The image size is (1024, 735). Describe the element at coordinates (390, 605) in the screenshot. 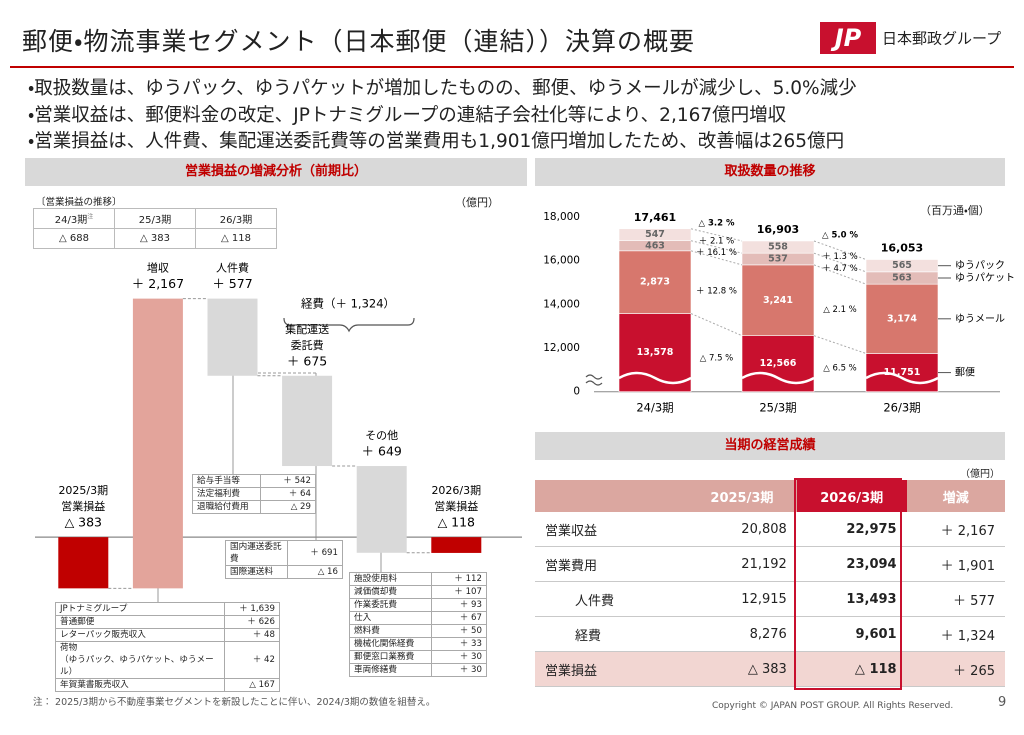

I see `breakdown-label: 作業委託費` at that location.